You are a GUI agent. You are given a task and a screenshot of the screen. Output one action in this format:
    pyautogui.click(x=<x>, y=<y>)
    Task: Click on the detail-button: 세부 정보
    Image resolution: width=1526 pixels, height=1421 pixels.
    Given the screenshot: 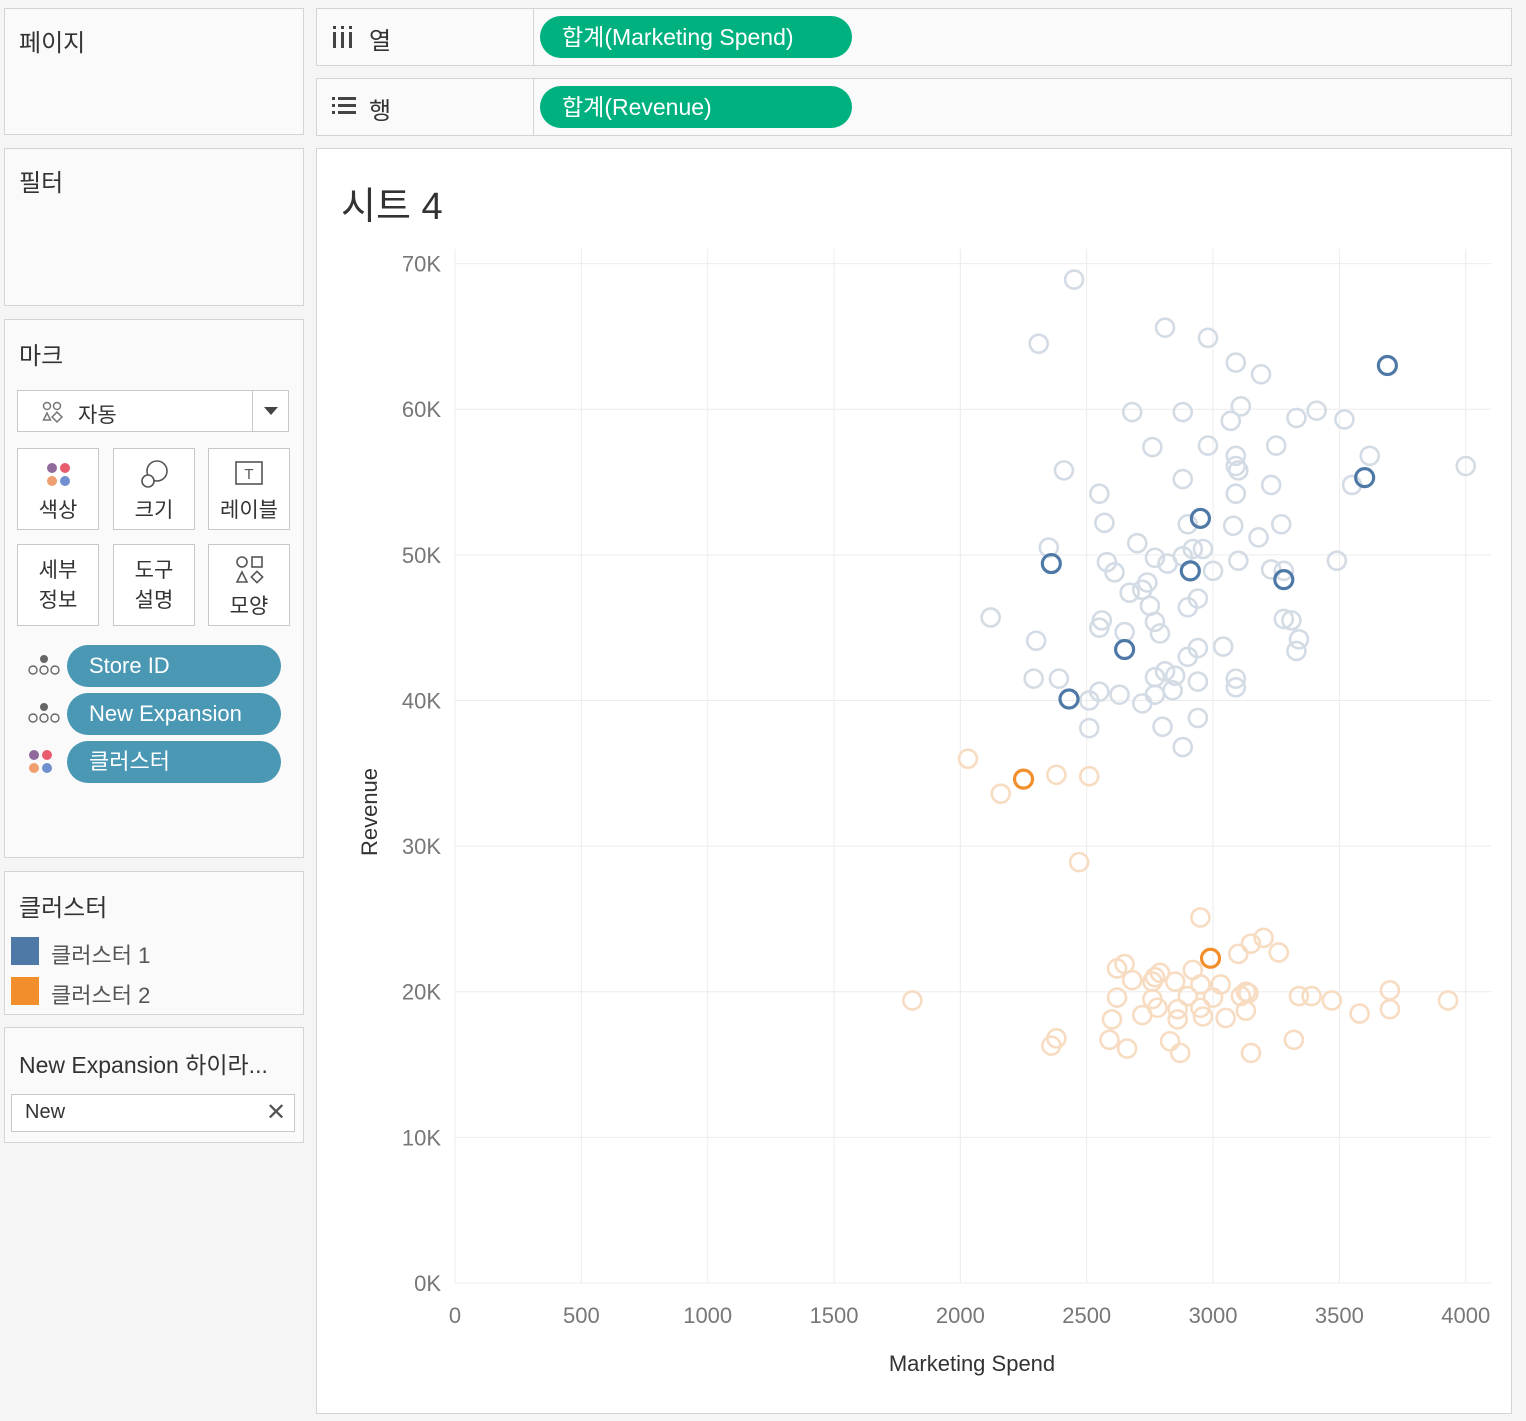 What is the action you would take?
    pyautogui.click(x=58, y=585)
    